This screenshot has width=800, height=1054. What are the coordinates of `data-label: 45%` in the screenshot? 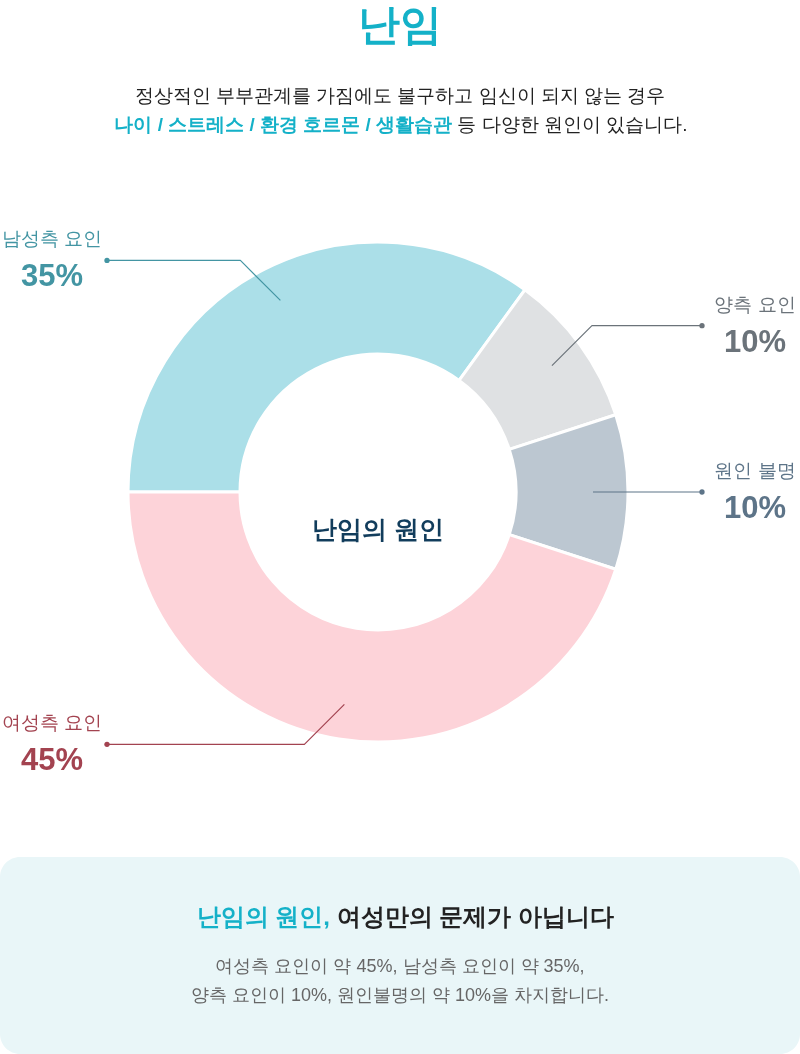 It's located at (52, 760).